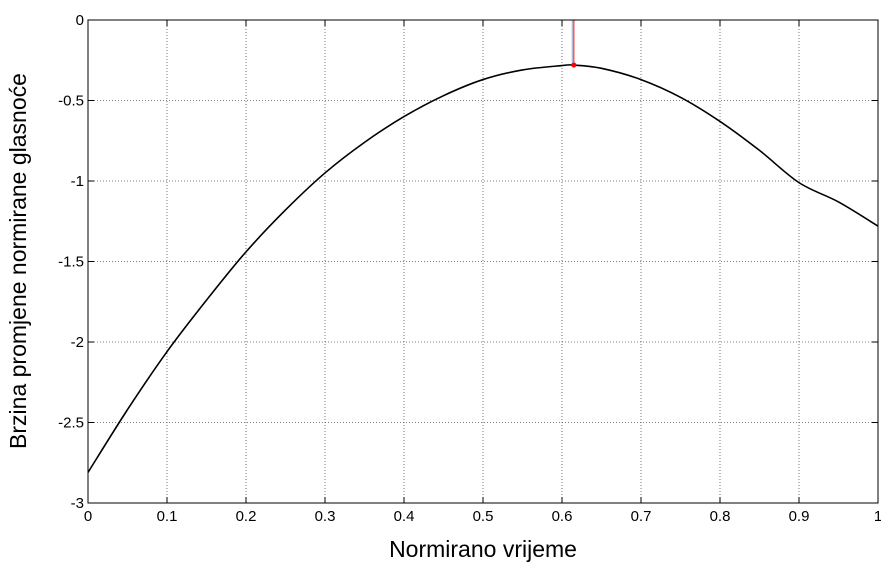 The image size is (881, 562). I want to click on x-tick-label: 0.6, so click(562, 516).